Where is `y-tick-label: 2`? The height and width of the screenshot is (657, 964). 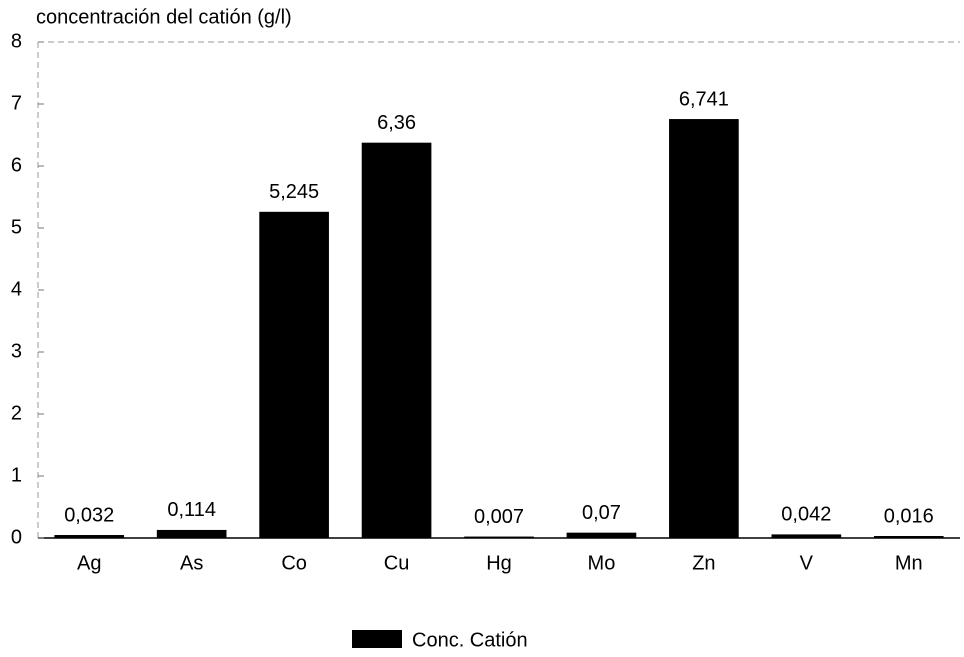
y-tick-label: 2 is located at coordinates (16, 413).